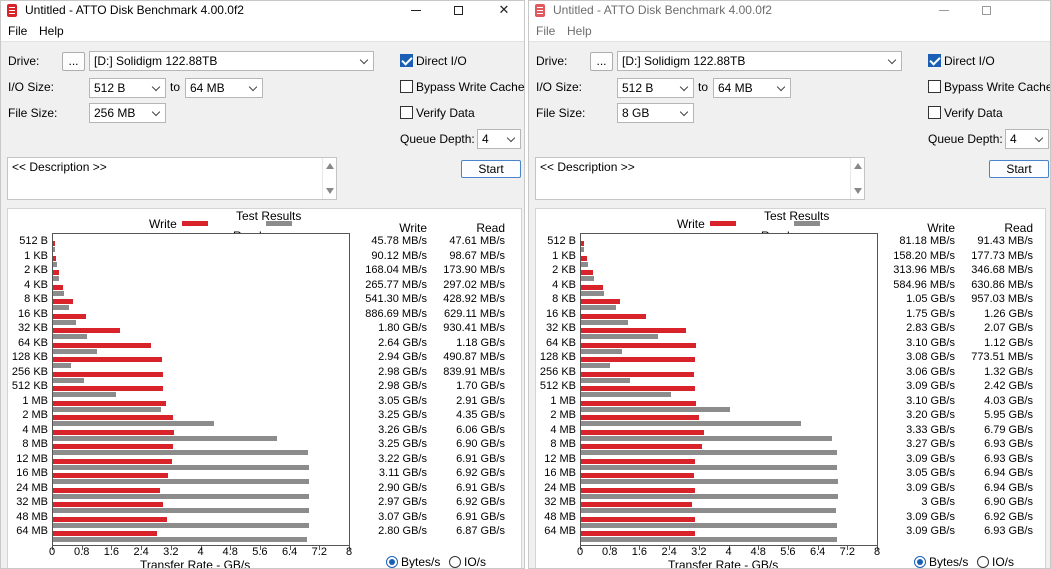 This screenshot has height=569, width=1051. What do you see at coordinates (485, 139) in the screenshot?
I see `queue-depth-value: 4` at bounding box center [485, 139].